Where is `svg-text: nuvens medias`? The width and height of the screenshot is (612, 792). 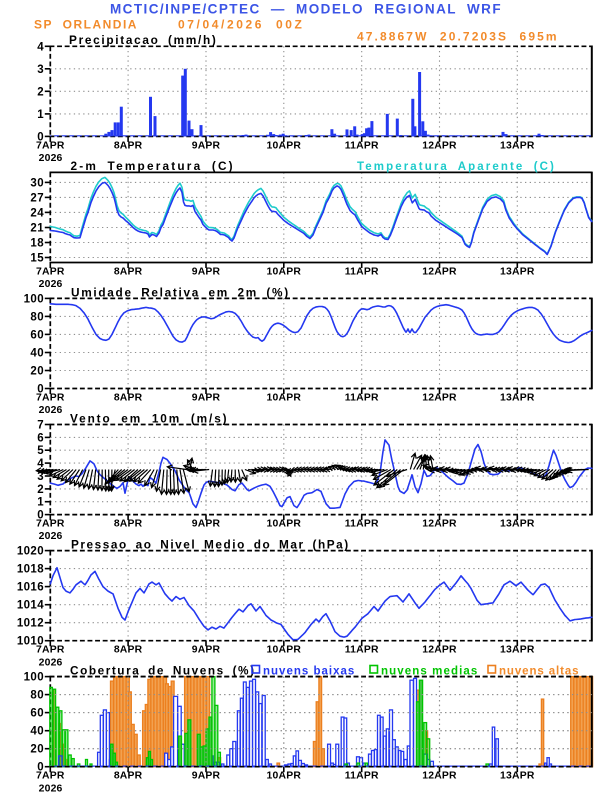 svg-text: nuvens medias is located at coordinates (429, 671).